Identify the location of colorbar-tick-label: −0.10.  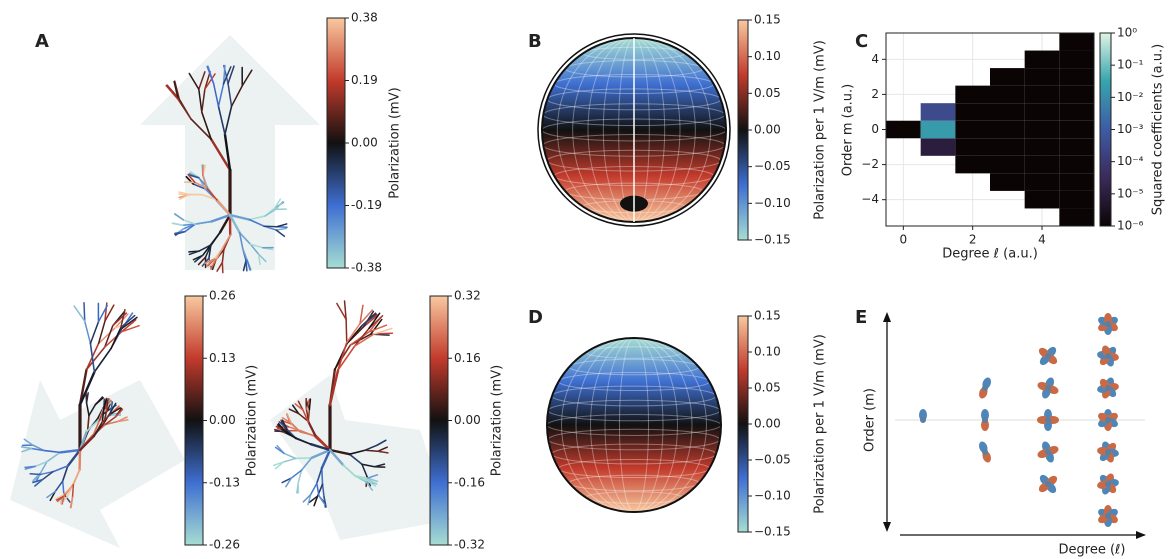
(772, 203).